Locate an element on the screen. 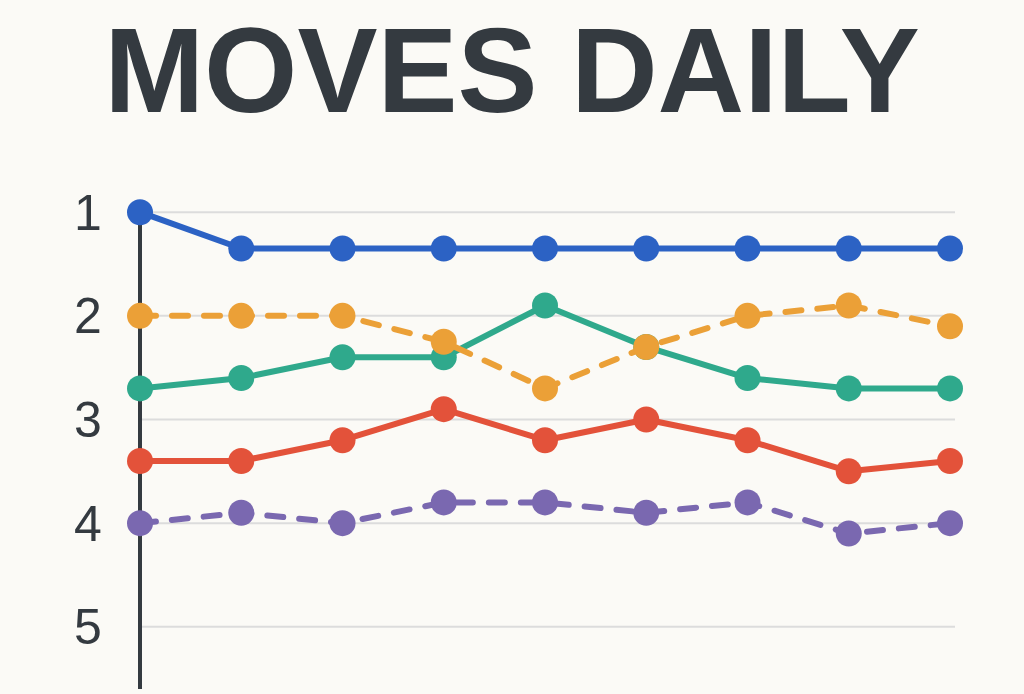 The image size is (1024, 694). y-tick-label: 3 is located at coordinates (88, 419).